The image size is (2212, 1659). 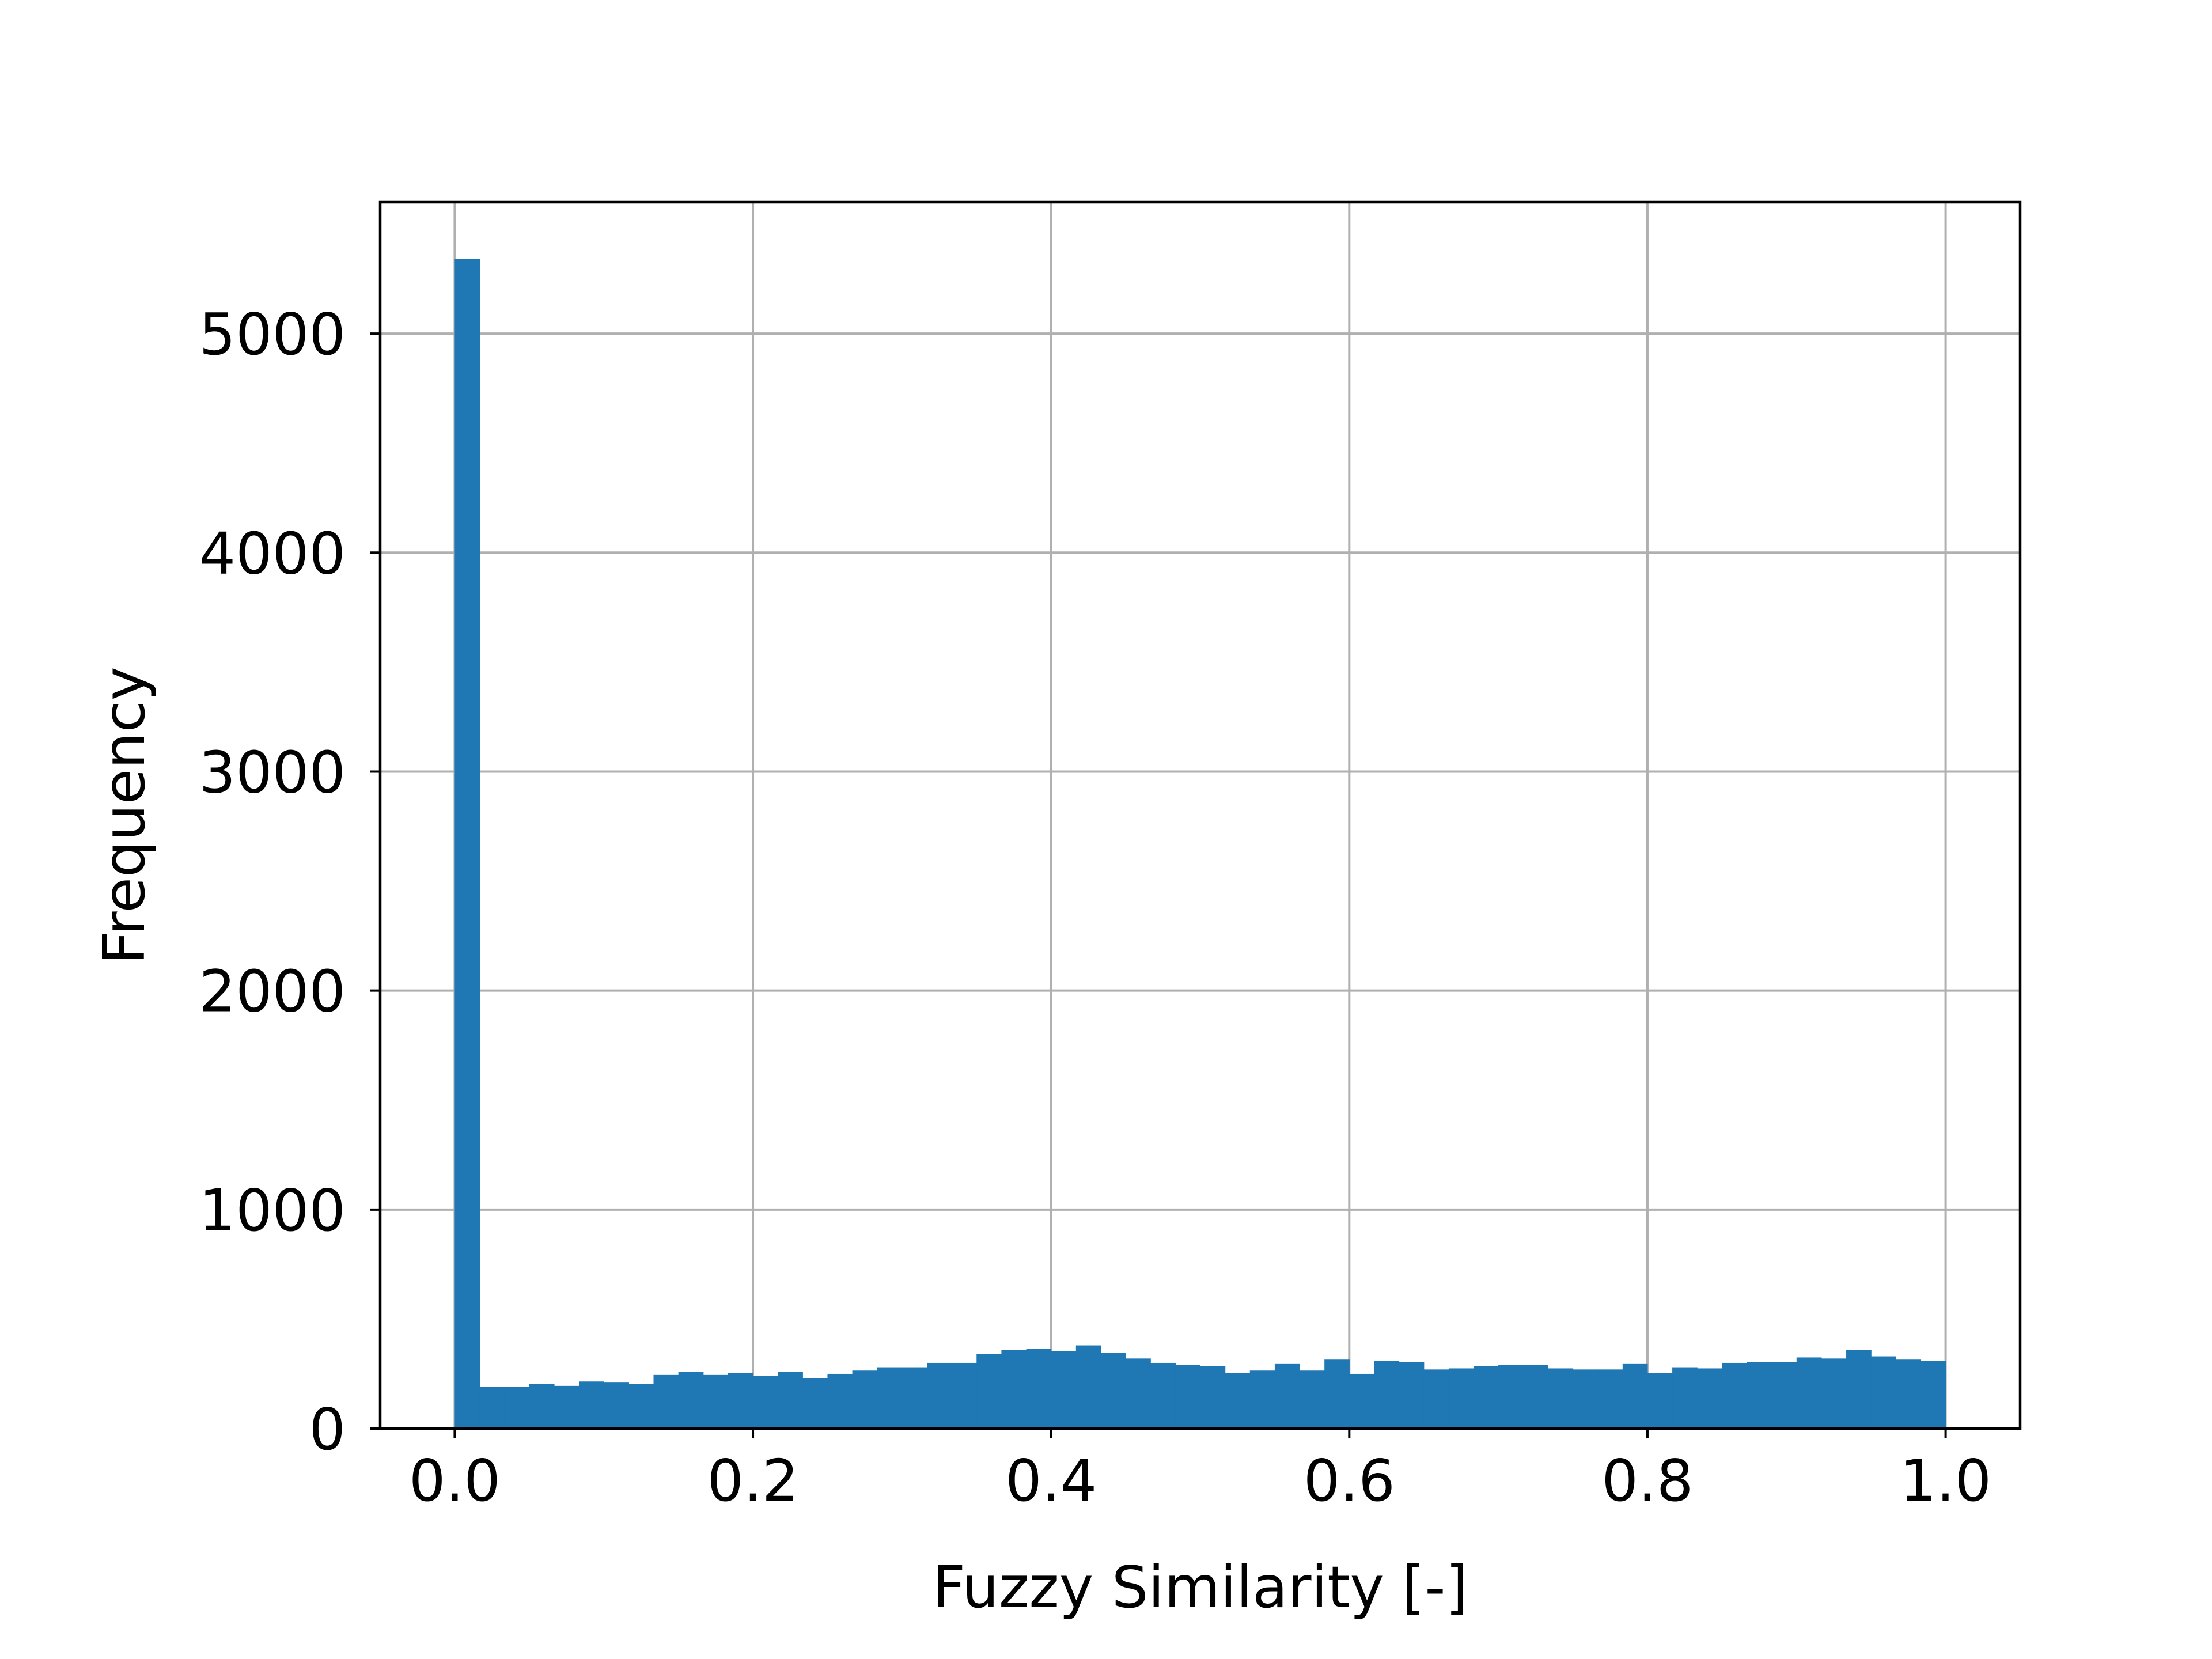 What do you see at coordinates (272, 772) in the screenshot?
I see `y-tick-label: 3000` at bounding box center [272, 772].